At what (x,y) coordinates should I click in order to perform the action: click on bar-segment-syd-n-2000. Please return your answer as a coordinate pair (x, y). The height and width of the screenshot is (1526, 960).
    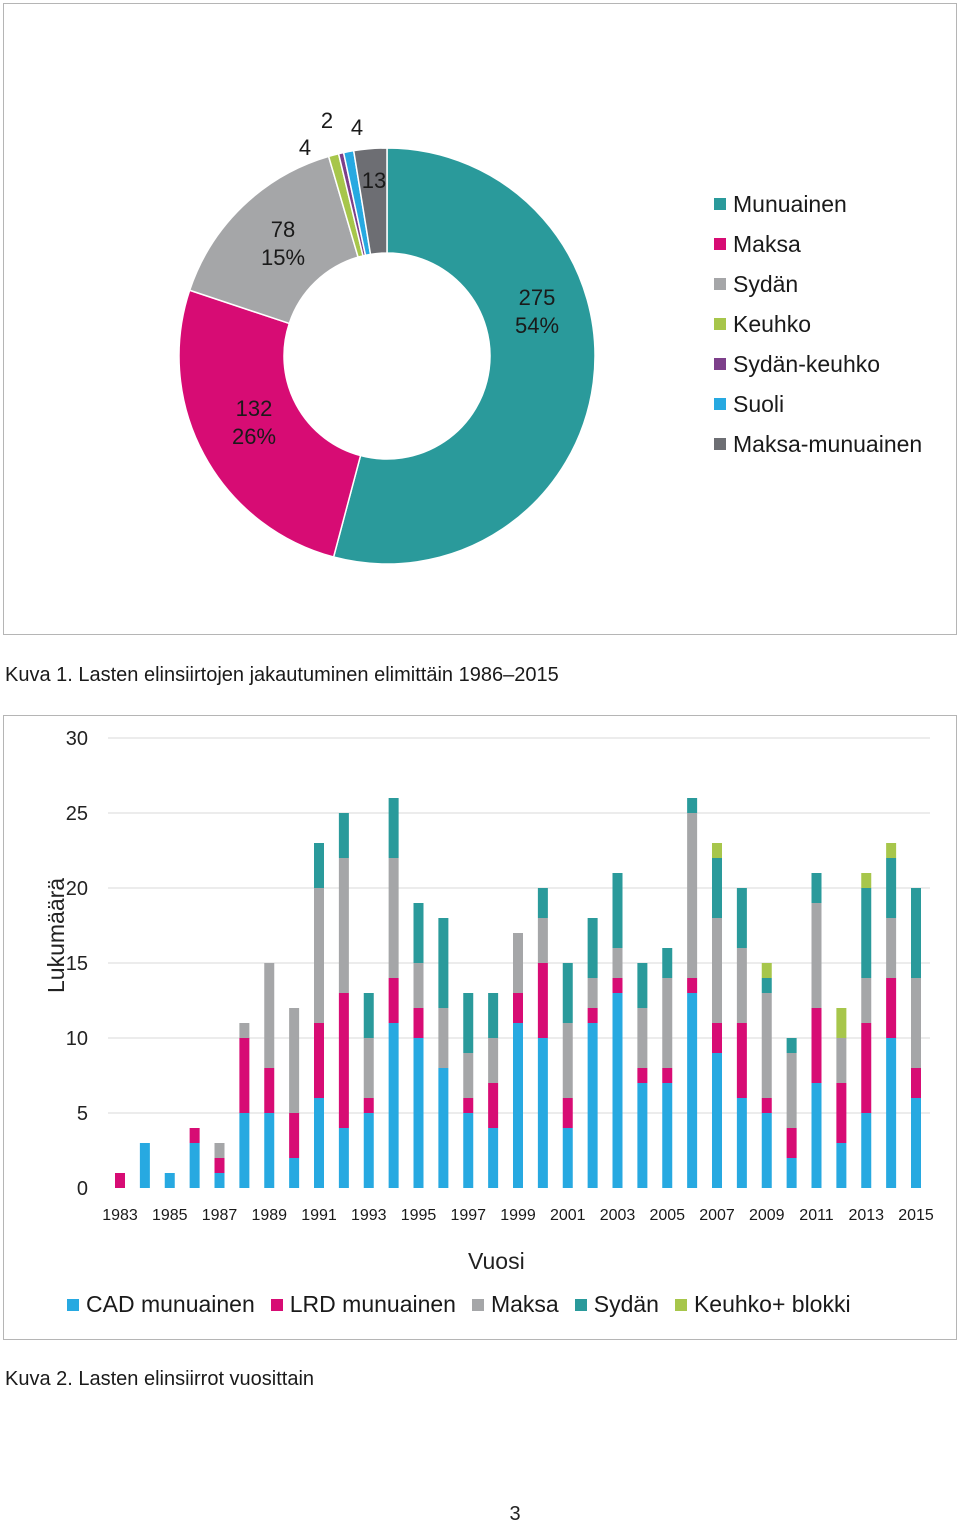
    Looking at the image, I should click on (542, 903).